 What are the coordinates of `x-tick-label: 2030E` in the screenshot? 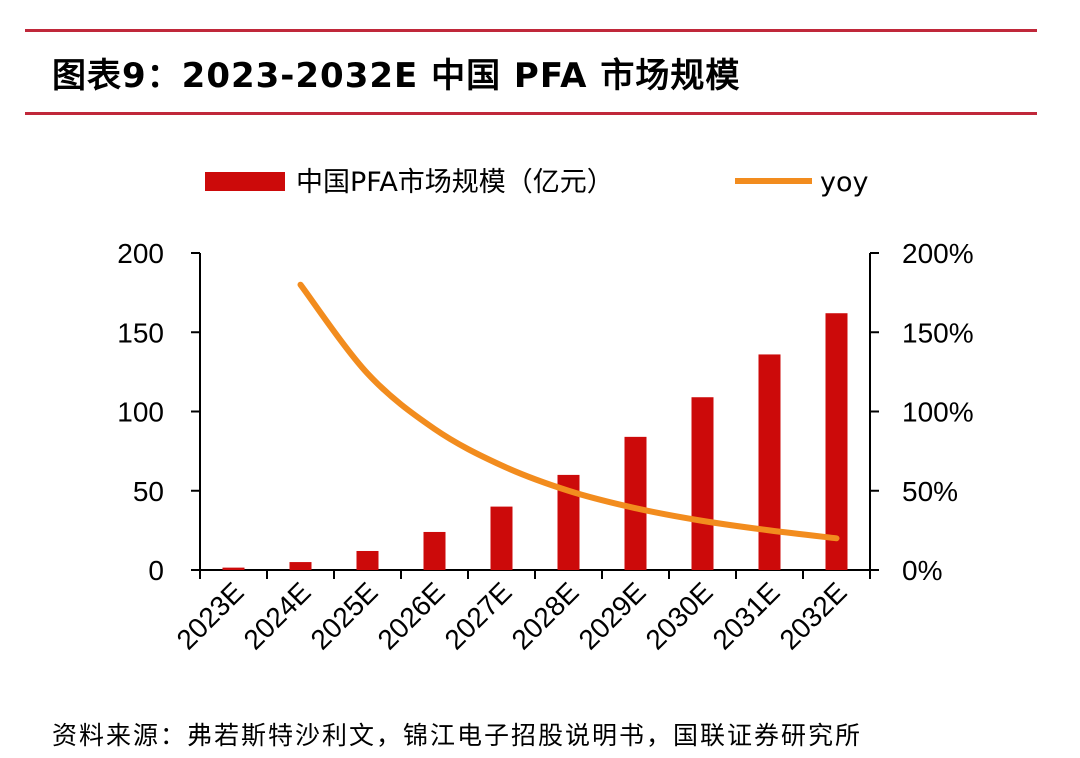 It's located at (679, 615).